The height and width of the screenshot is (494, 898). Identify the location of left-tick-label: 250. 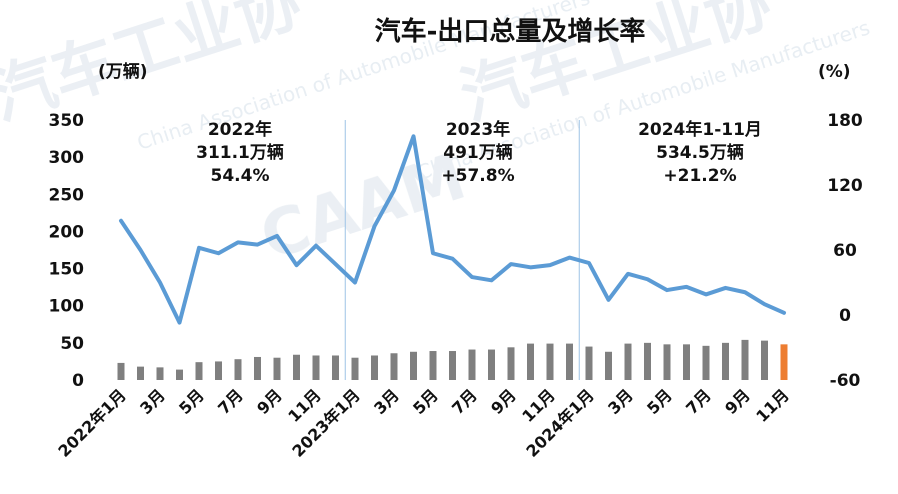
(67, 195).